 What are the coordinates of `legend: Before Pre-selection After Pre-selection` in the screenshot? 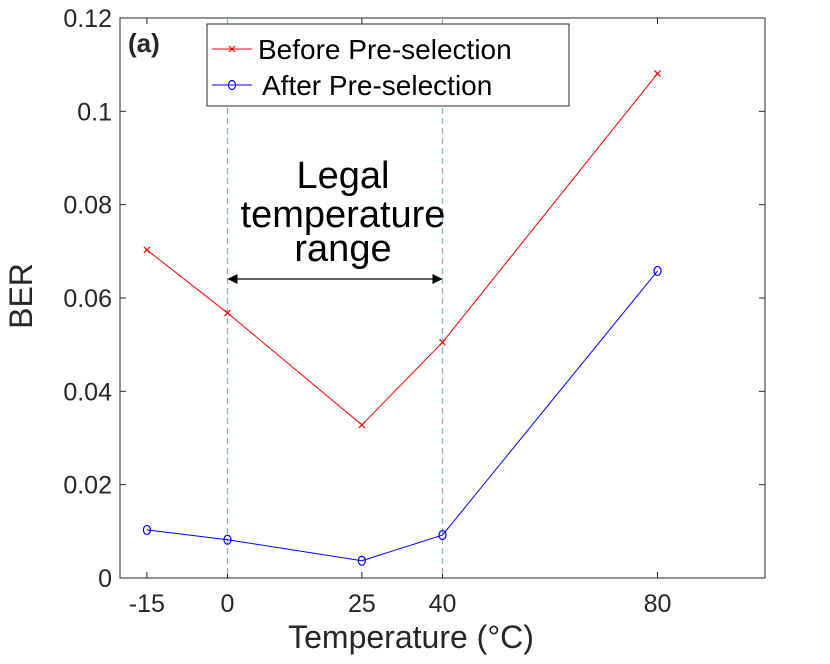 It's located at (388, 65).